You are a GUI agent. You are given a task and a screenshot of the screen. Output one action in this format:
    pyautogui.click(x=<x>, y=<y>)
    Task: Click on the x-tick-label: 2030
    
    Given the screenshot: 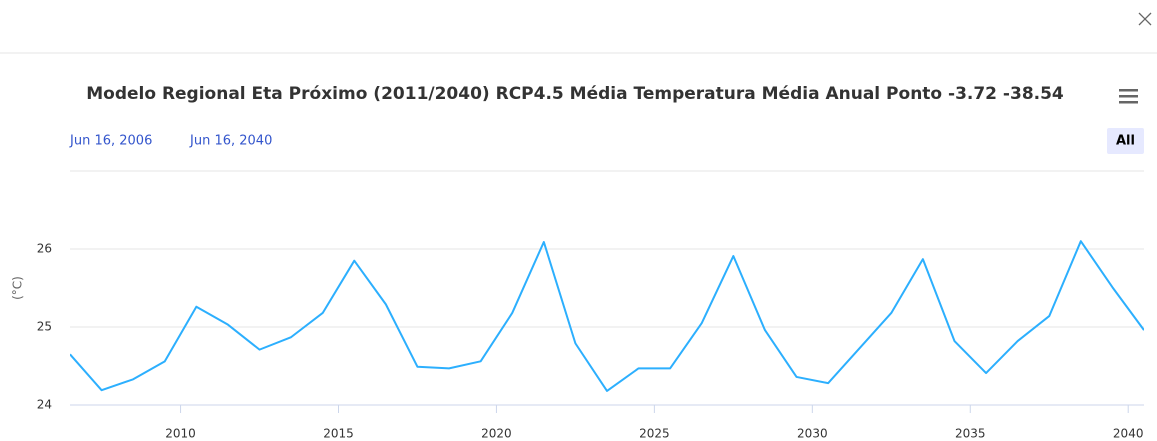 What is the action you would take?
    pyautogui.click(x=812, y=434)
    